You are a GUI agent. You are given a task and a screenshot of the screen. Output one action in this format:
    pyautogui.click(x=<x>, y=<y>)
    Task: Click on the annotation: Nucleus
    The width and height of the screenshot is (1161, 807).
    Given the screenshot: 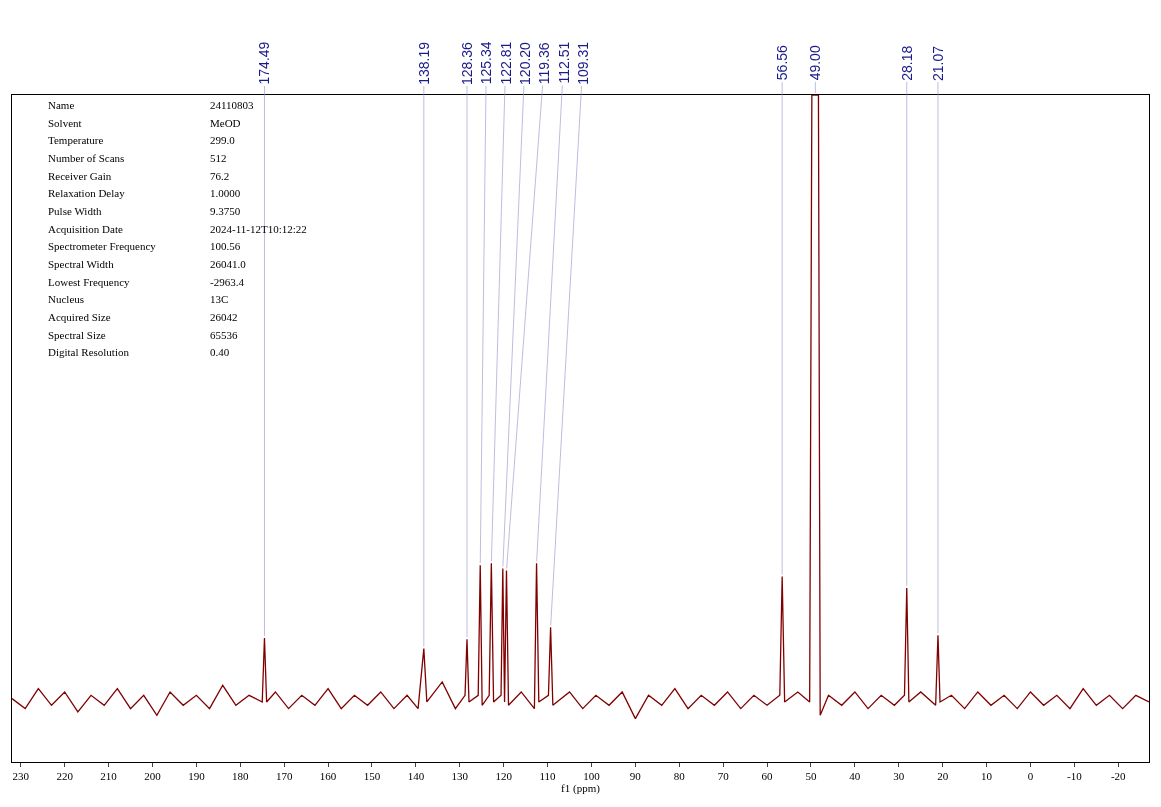 What is the action you would take?
    pyautogui.click(x=66, y=299)
    